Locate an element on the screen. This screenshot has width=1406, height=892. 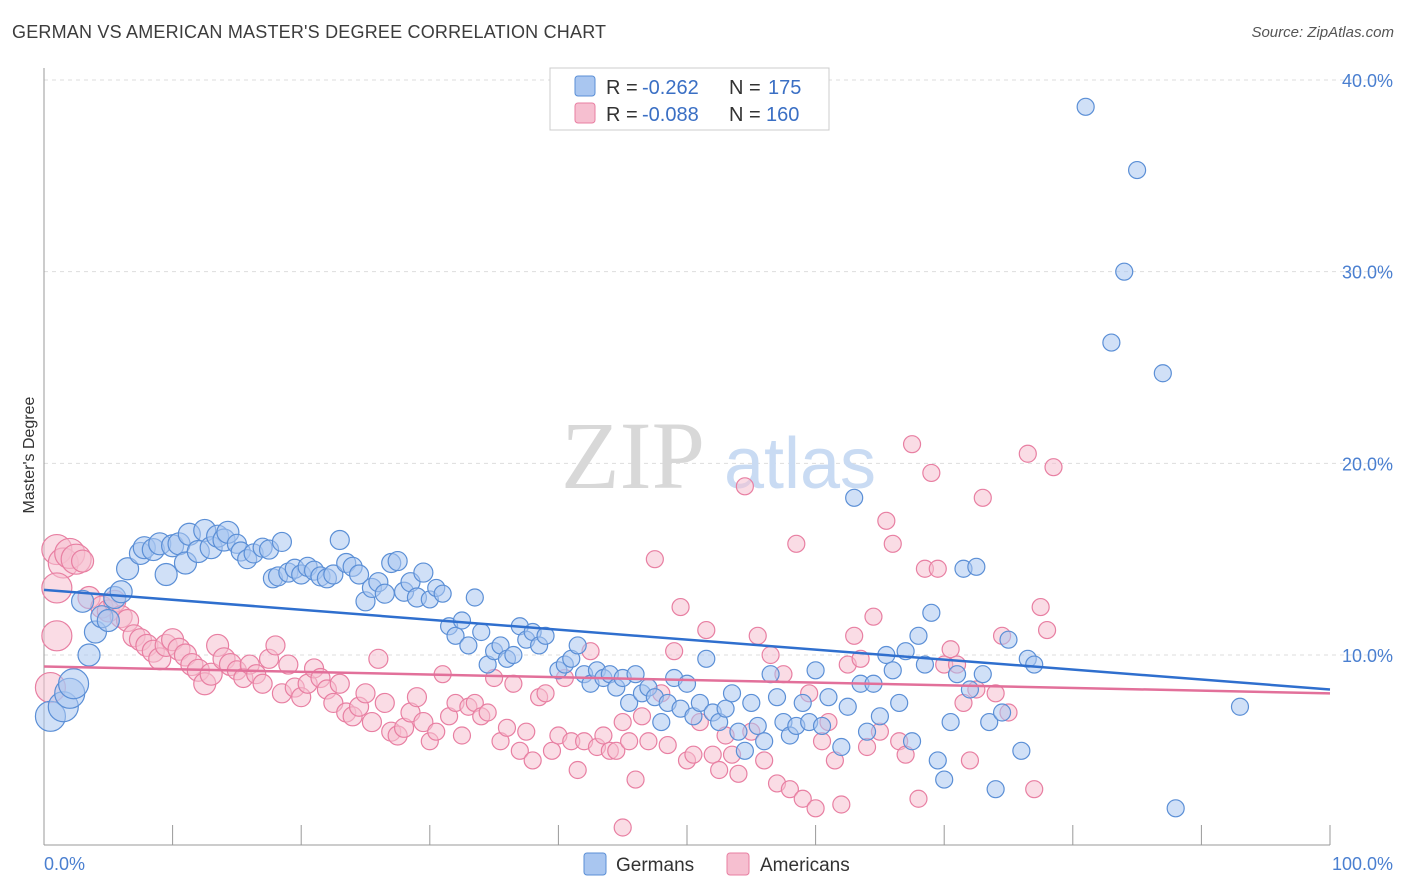
legend-r-label-americans: R = is located at coordinates (622, 115).